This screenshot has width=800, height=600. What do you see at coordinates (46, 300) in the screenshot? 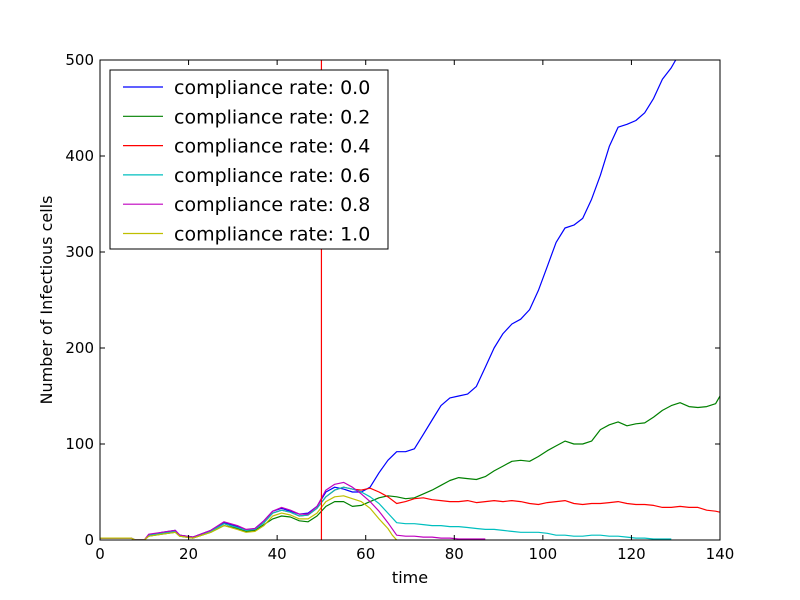
I see `y-axis-label: Number of Infectious cells` at bounding box center [46, 300].